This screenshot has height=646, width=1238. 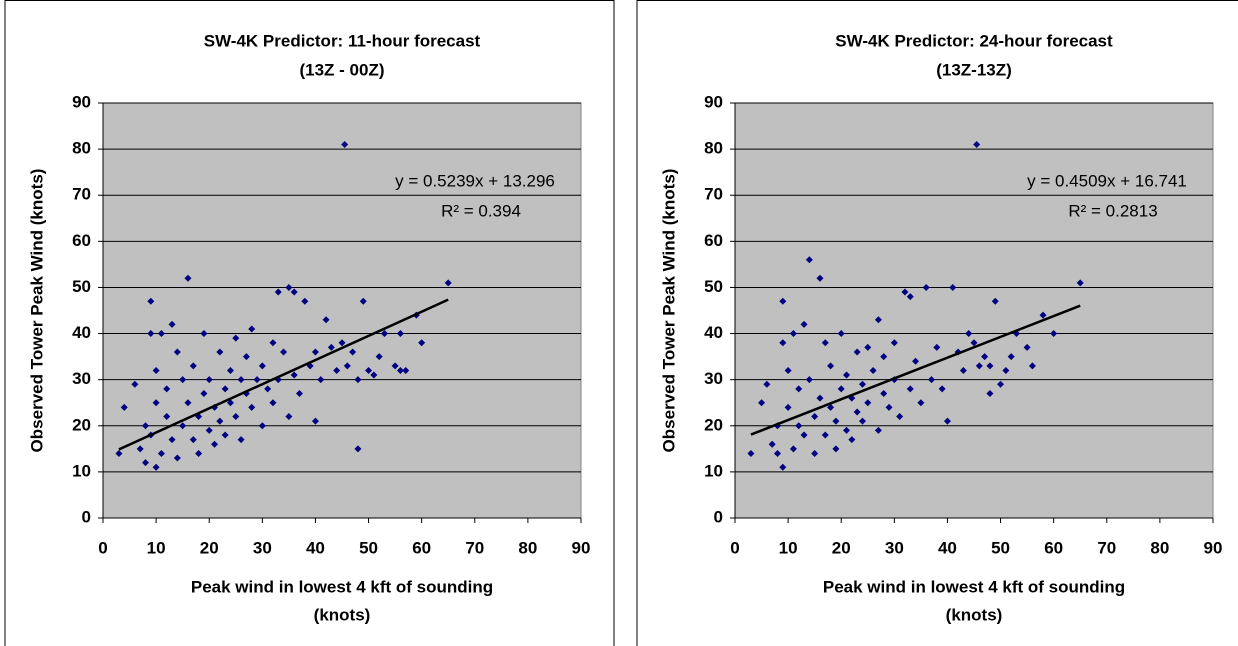 I want to click on x-tick-label: 0, so click(x=102, y=547).